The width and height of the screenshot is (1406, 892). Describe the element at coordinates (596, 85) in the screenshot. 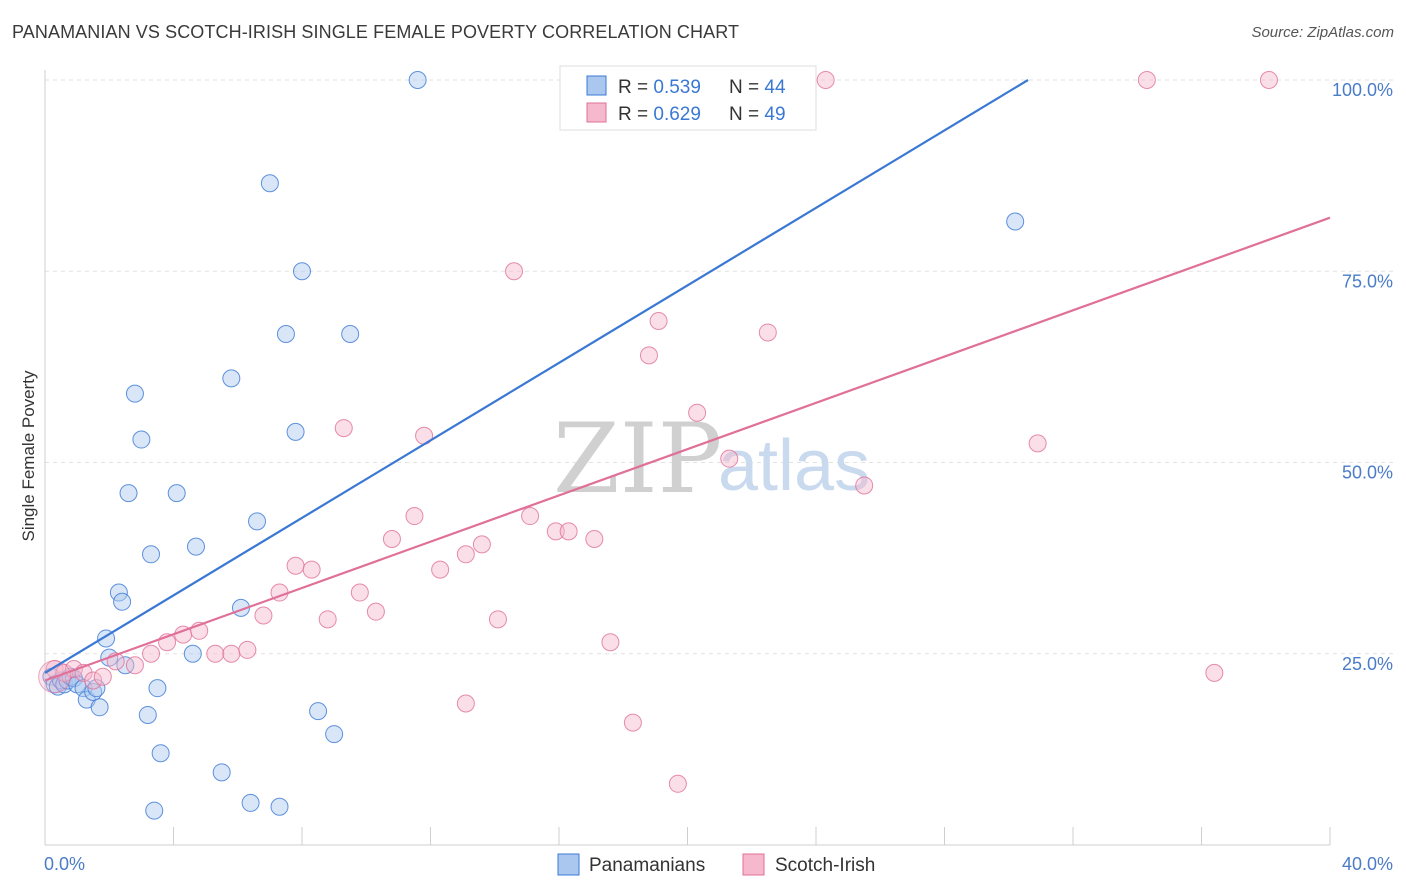

I see `legend-swatch-panamanians` at that location.